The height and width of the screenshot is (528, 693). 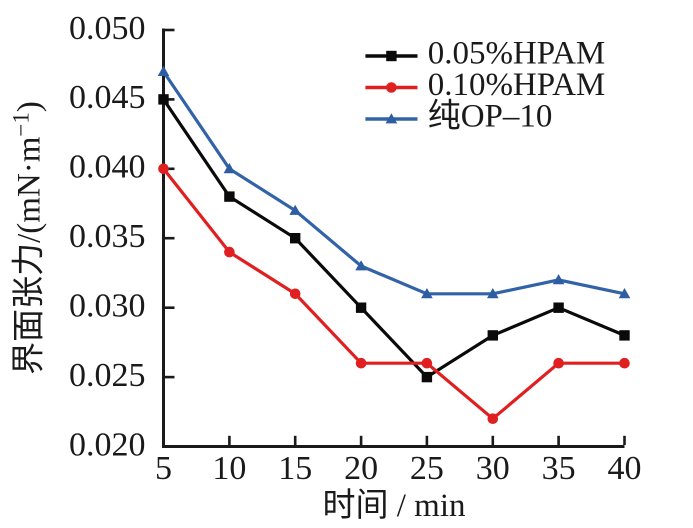 What do you see at coordinates (107, 305) in the screenshot?
I see `svg-text: 0.030` at bounding box center [107, 305].